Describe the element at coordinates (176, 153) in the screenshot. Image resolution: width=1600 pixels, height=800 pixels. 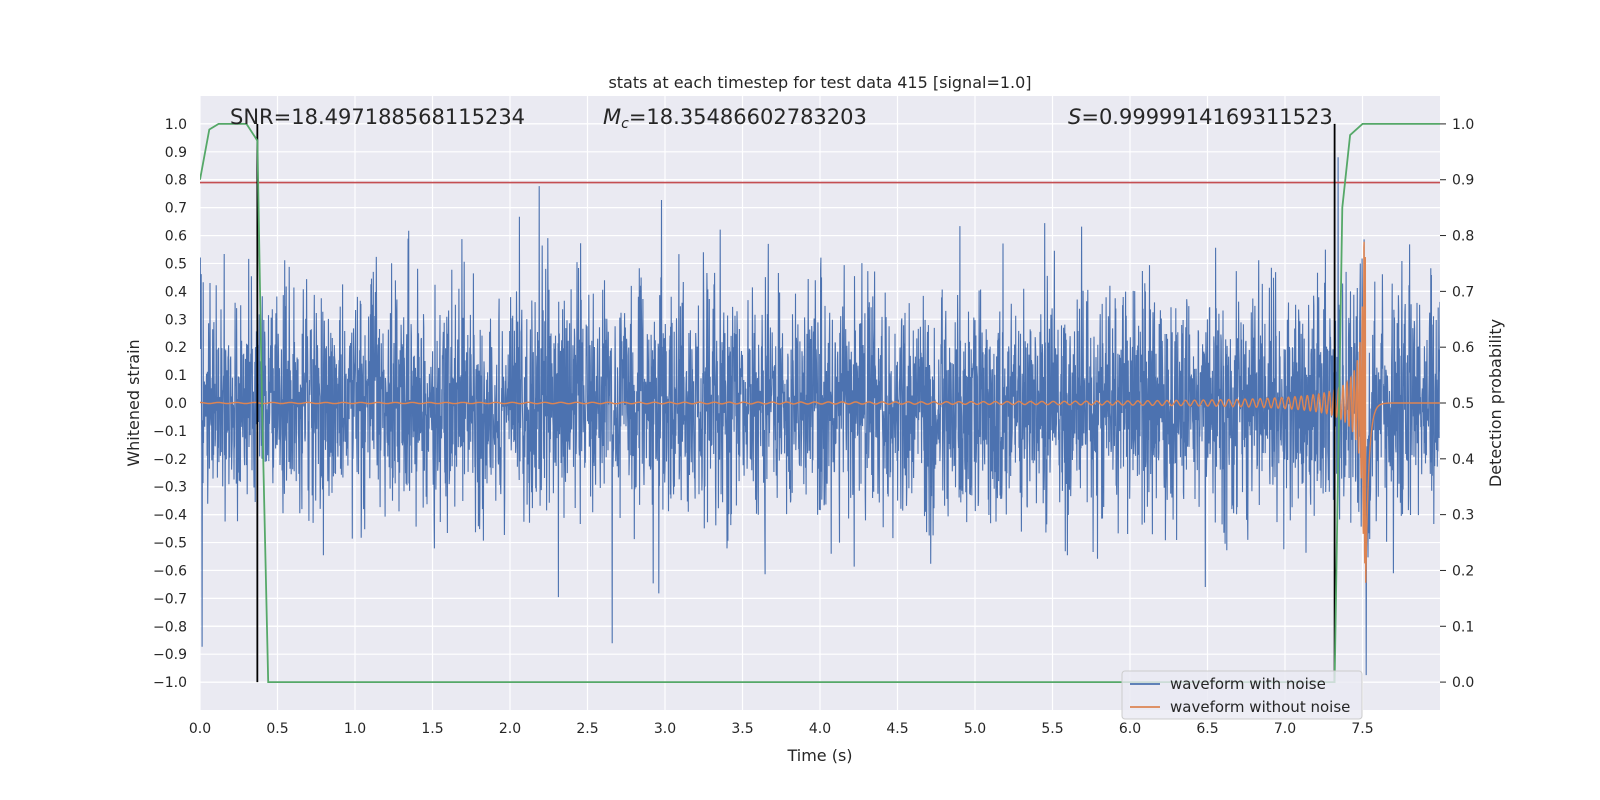
I see `y-tick-label: 0.9` at that location.